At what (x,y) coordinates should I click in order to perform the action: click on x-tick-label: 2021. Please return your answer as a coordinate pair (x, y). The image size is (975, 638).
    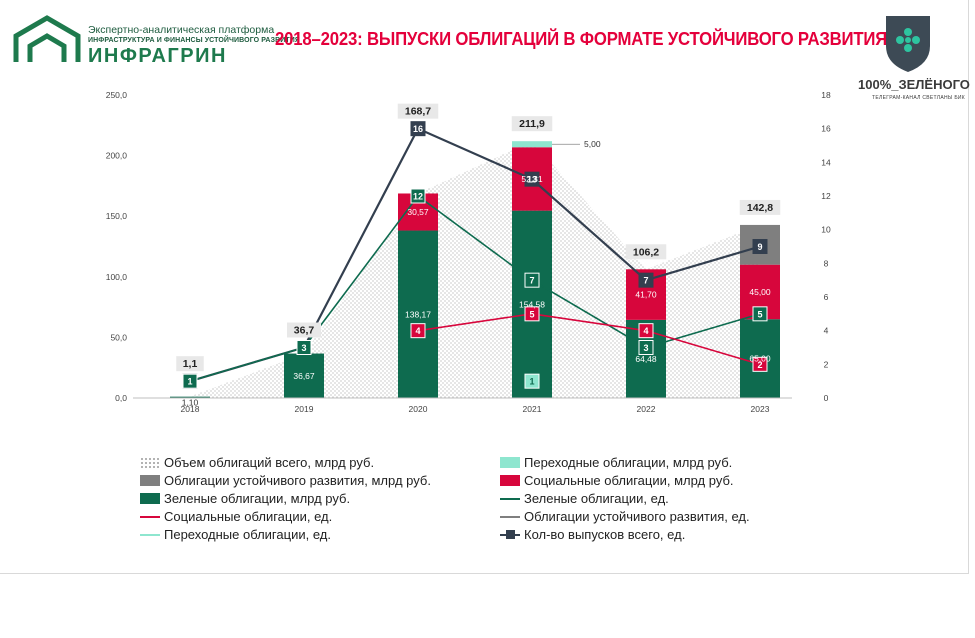
    Looking at the image, I should click on (532, 409).